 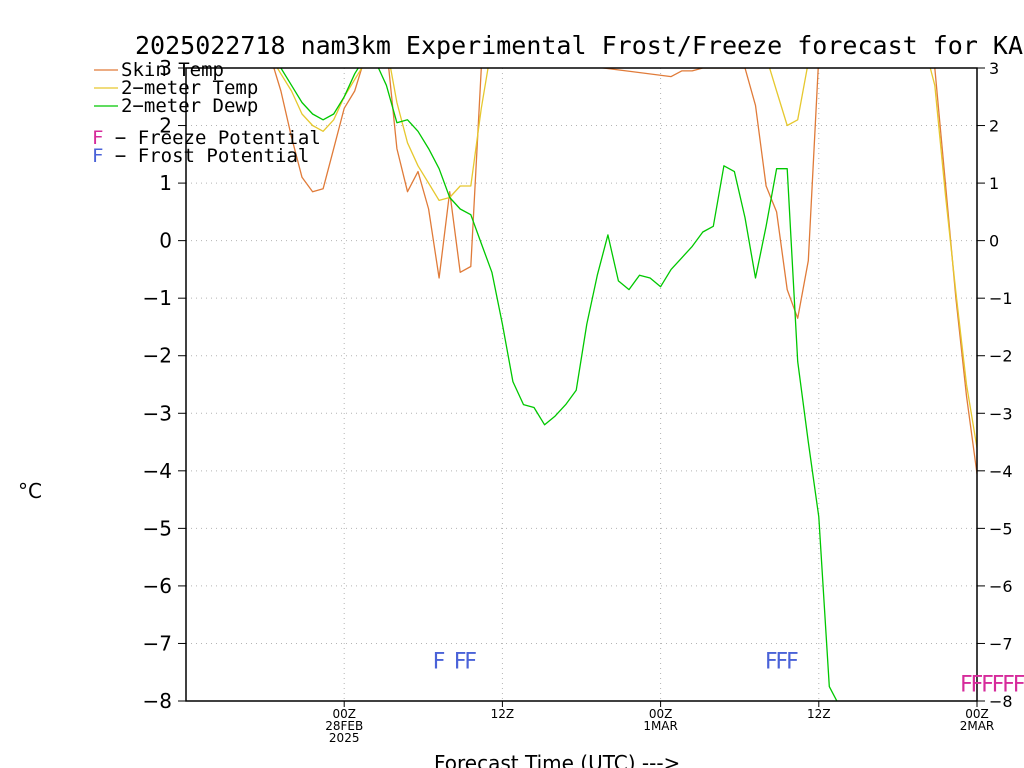 I want to click on potential-legend-entry: F − Freeze Potential, so click(x=206, y=138).